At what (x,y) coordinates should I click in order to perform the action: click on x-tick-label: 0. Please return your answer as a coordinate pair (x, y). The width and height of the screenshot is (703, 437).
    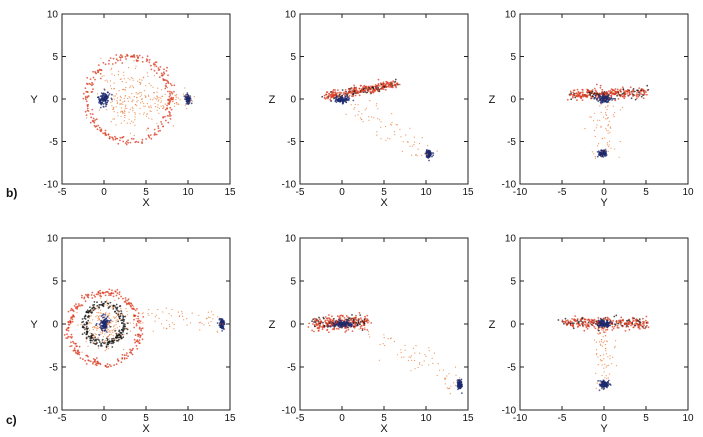
    Looking at the image, I should click on (342, 418).